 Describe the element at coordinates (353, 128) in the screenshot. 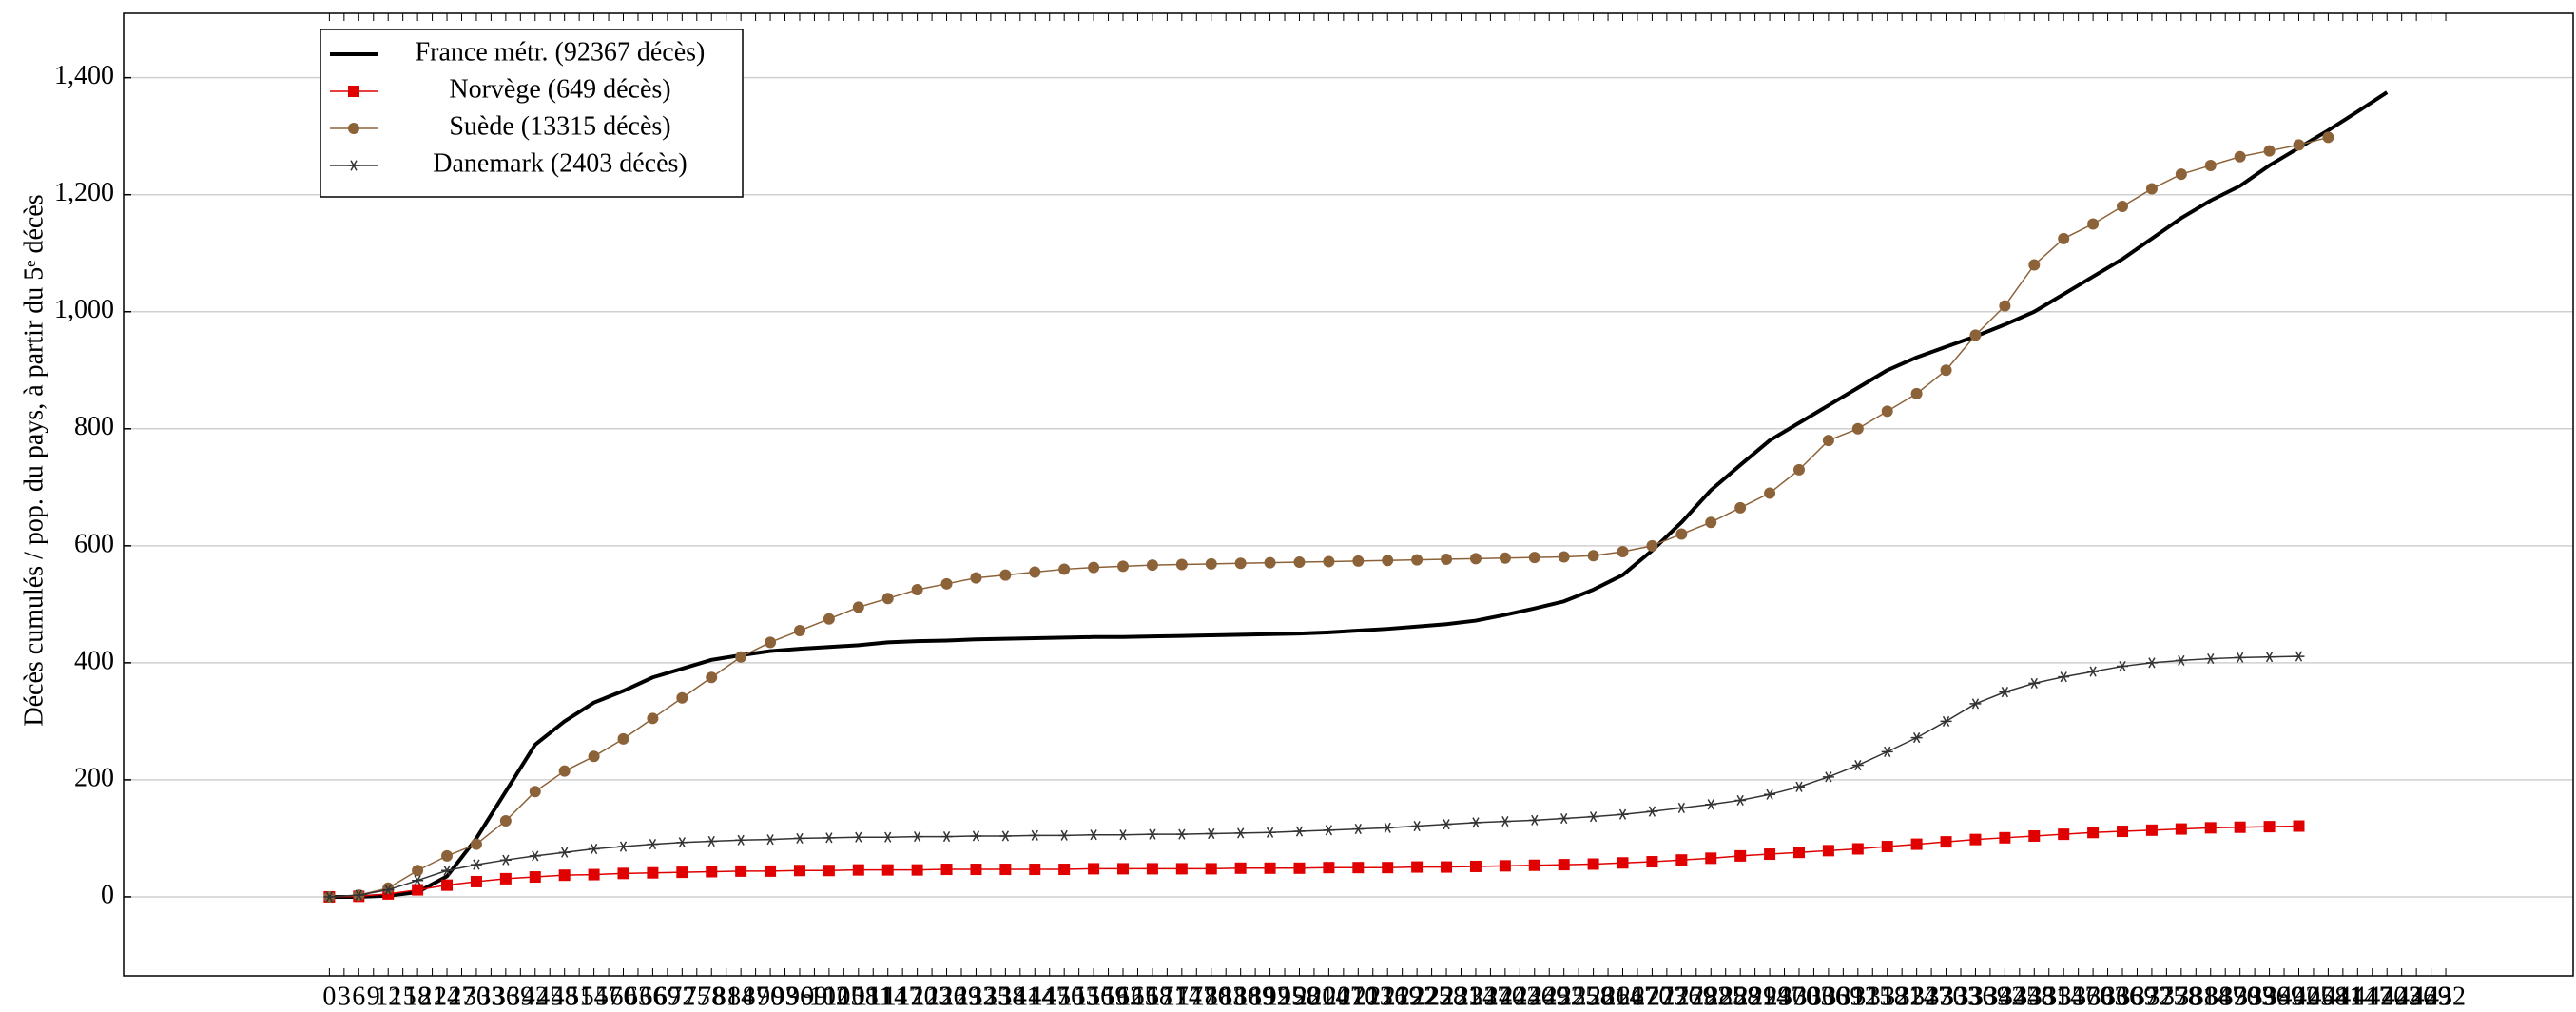

I see `legend-marker` at that location.